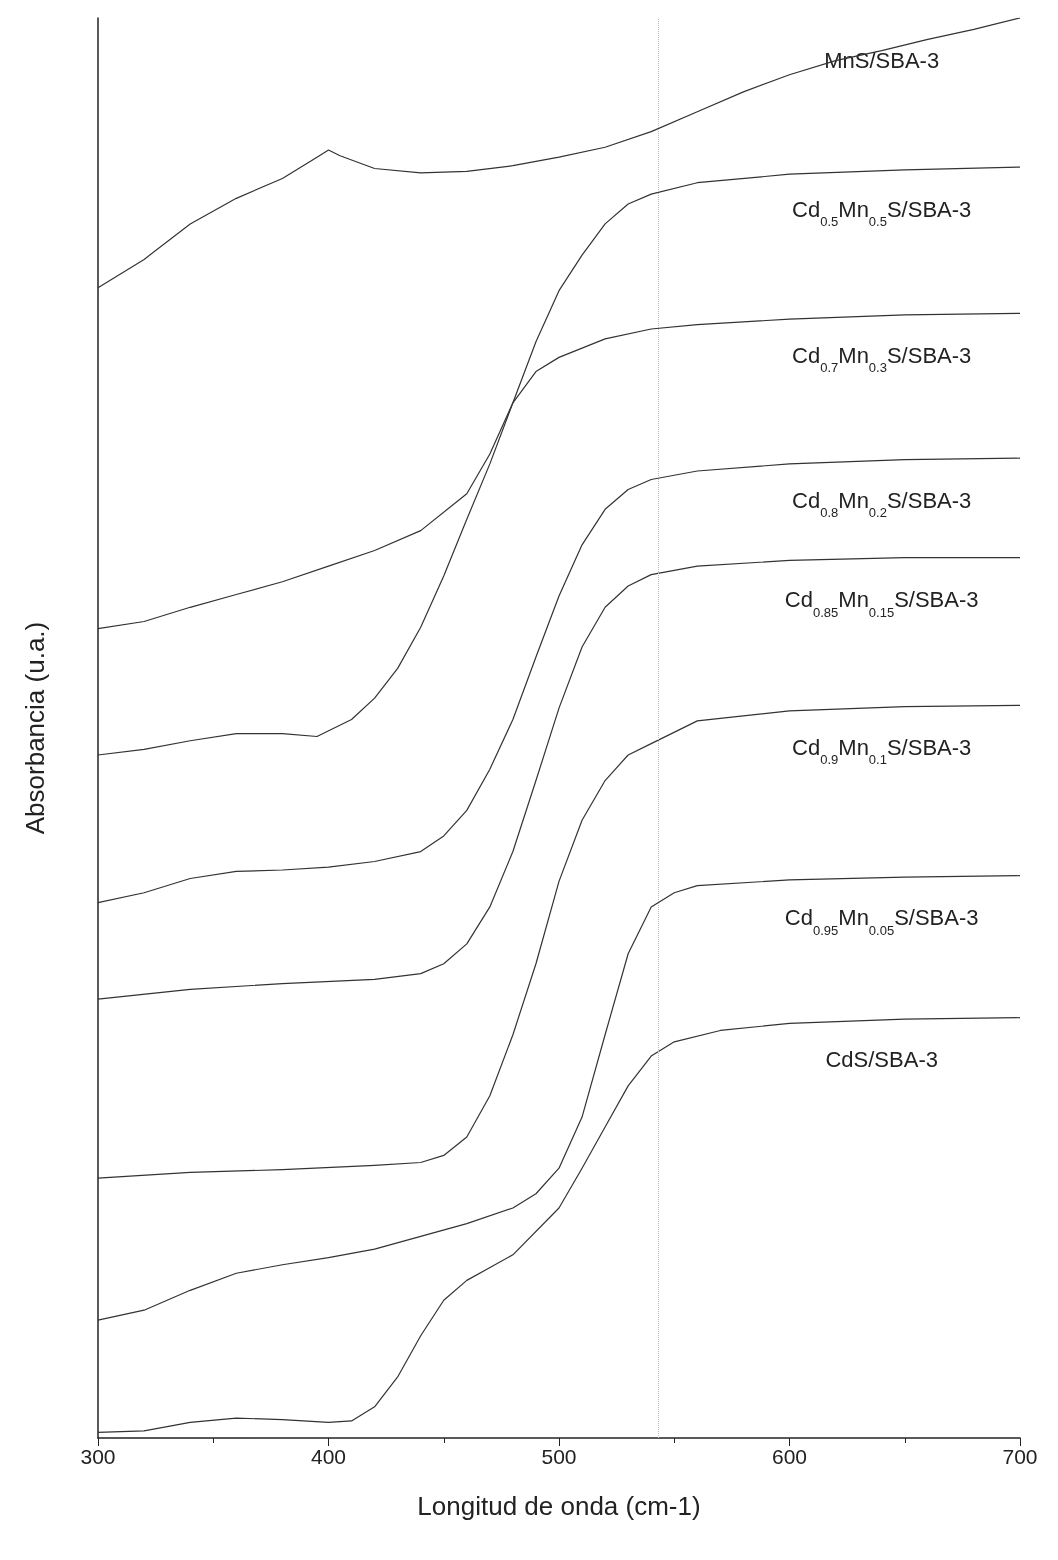 The width and height of the screenshot is (1058, 1560). I want to click on x-tick-label: 300, so click(98, 1456).